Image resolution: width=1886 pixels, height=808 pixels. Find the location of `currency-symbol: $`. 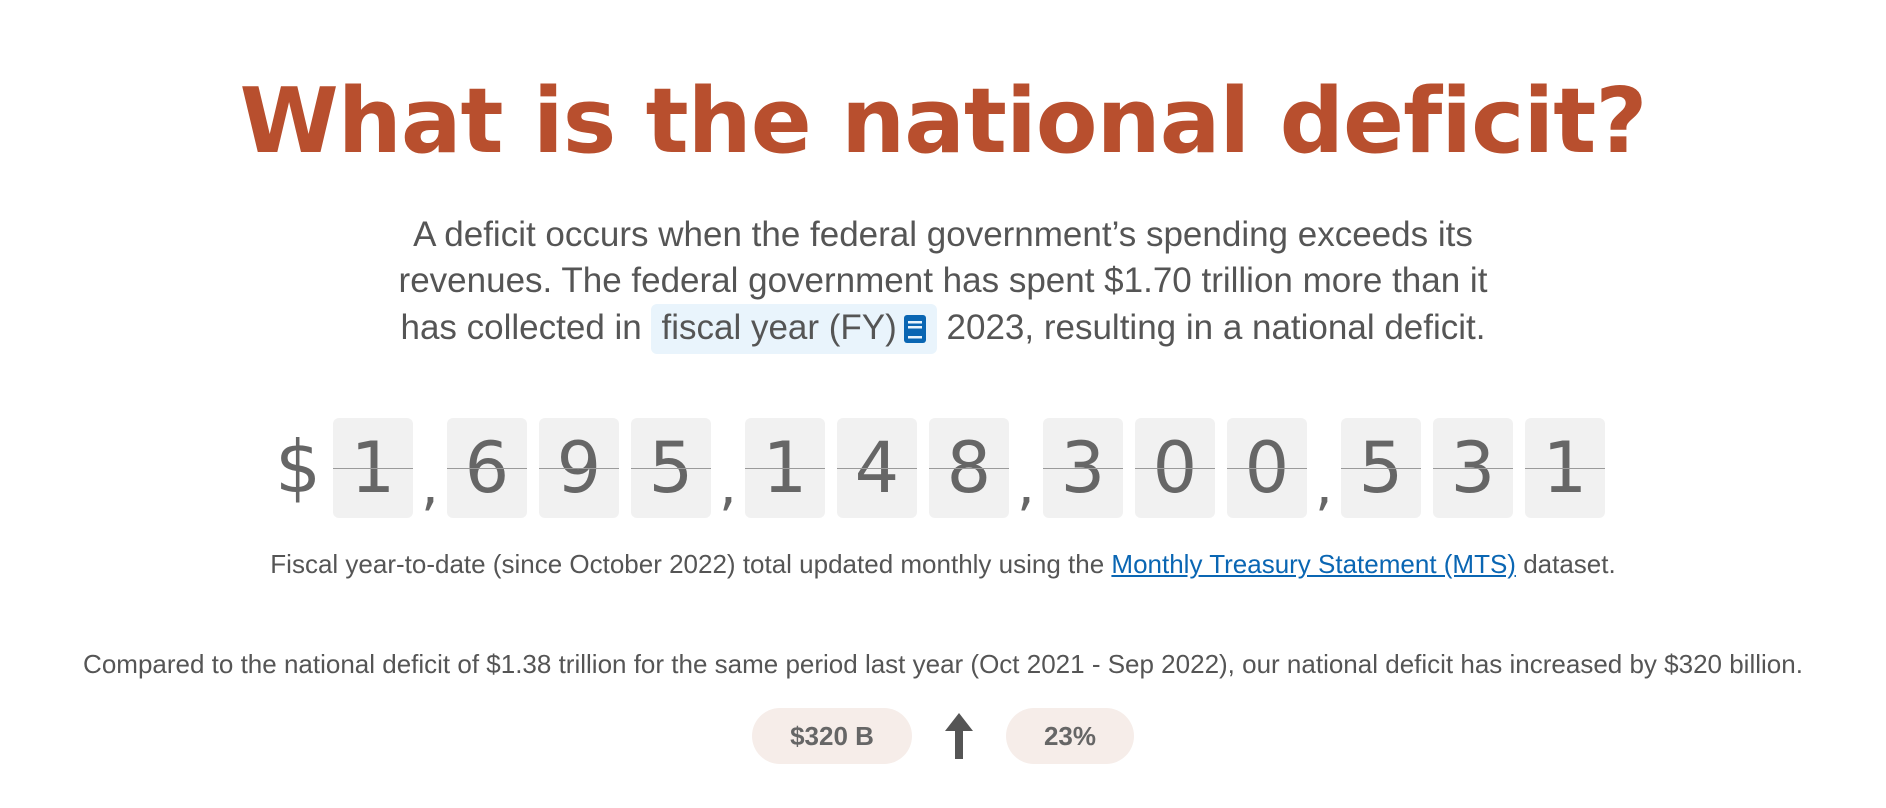

currency-symbol: $ is located at coordinates (298, 467).